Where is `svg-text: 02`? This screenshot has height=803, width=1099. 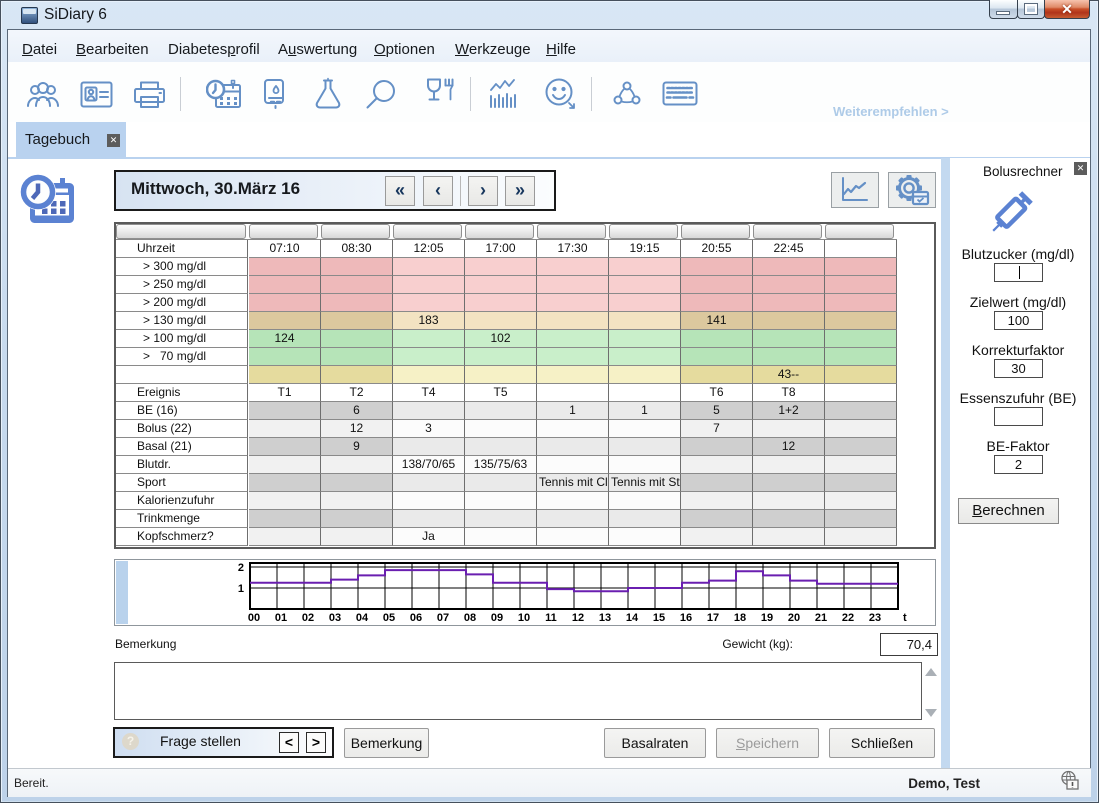
svg-text: 02 is located at coordinates (308, 618).